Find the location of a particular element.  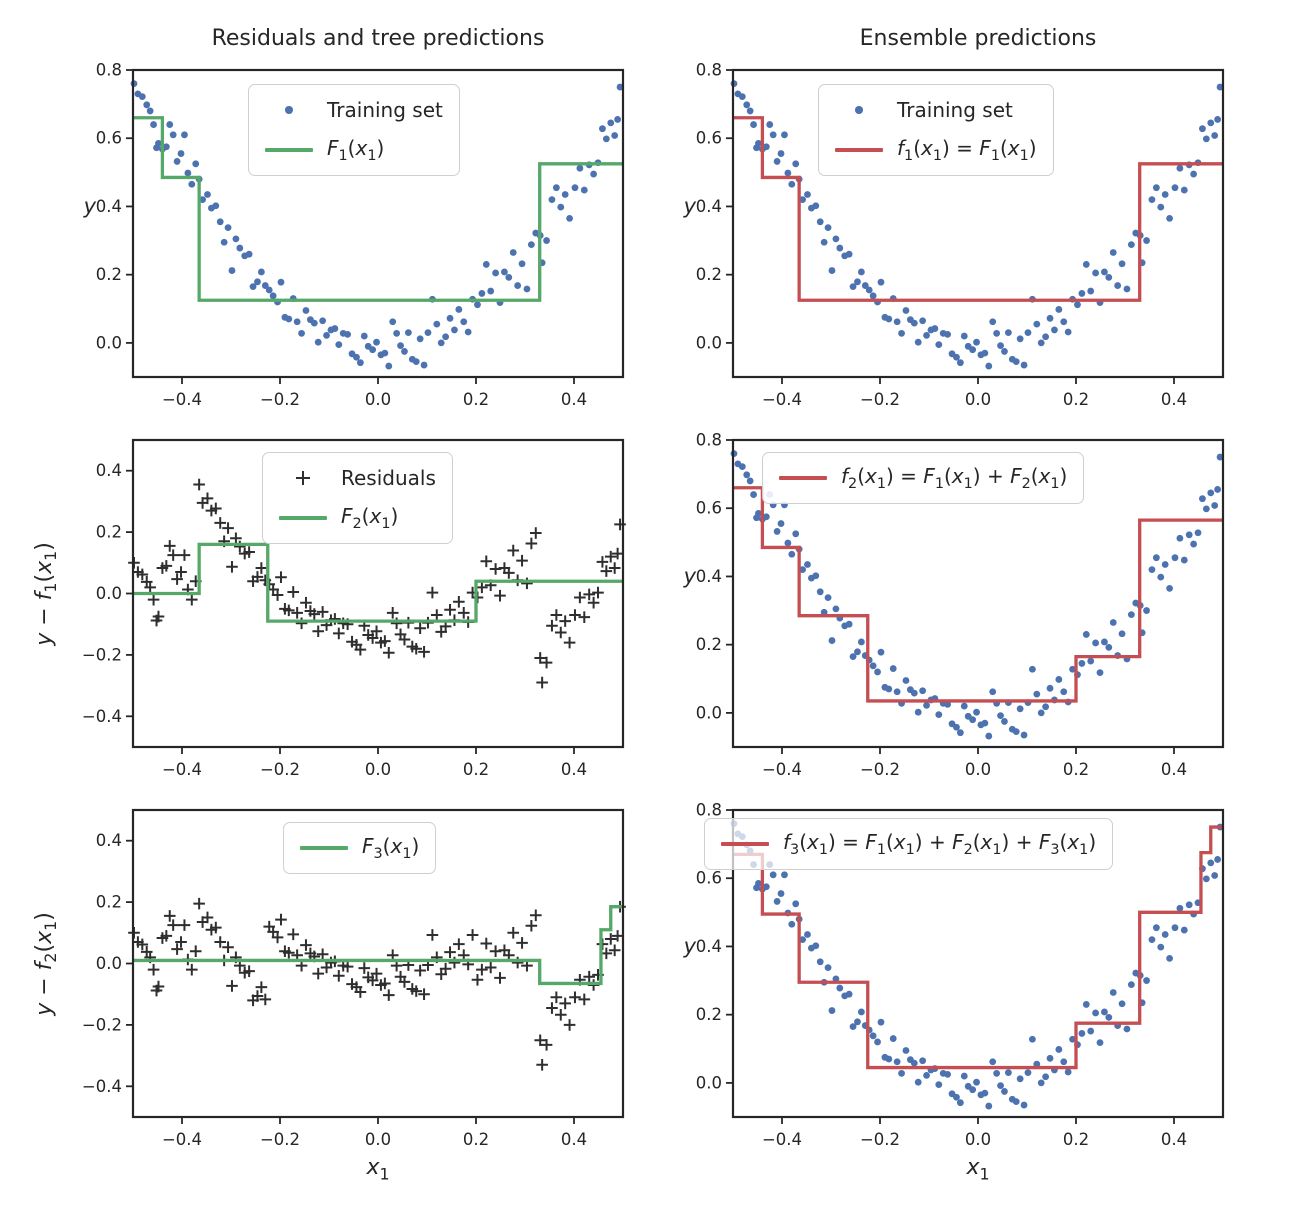

y-tick-label: 0.0 is located at coordinates (709, 1082).